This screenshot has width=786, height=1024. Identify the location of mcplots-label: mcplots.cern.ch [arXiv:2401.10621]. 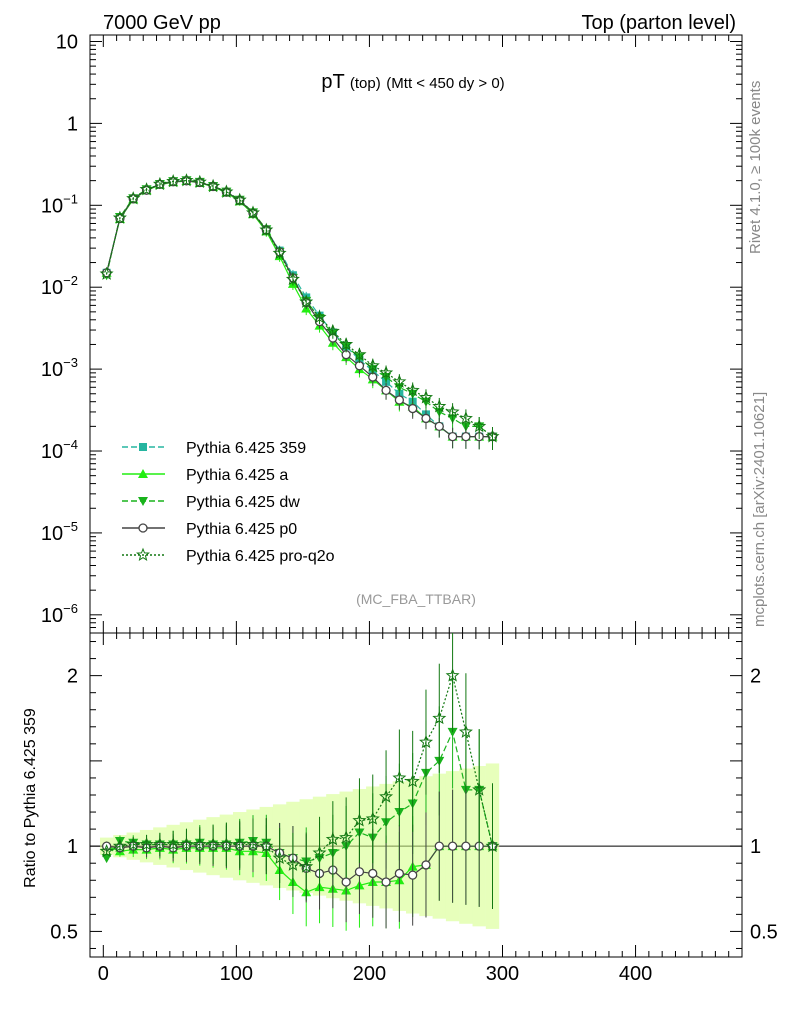
(759, 509).